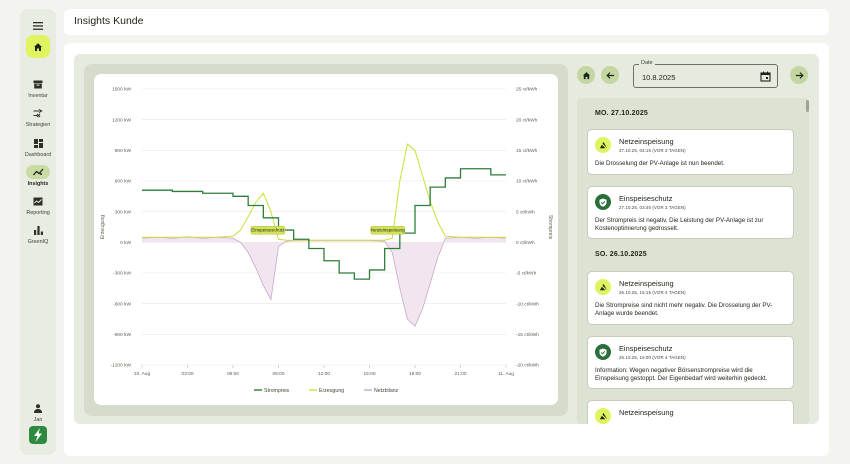 This screenshot has height=464, width=850. I want to click on y-left-tick-label: 0 kW, so click(125, 243).